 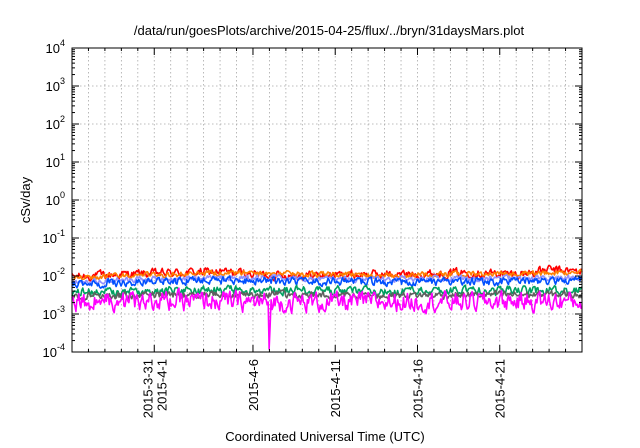 What do you see at coordinates (55, 85) in the screenshot?
I see `y-tick-label: 10³` at bounding box center [55, 85].